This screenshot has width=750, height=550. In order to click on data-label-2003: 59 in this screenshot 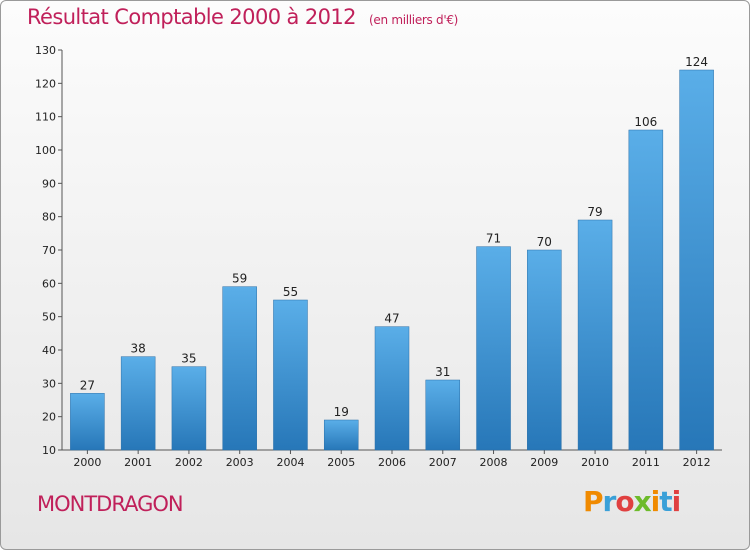, I will do `click(239, 279)`.